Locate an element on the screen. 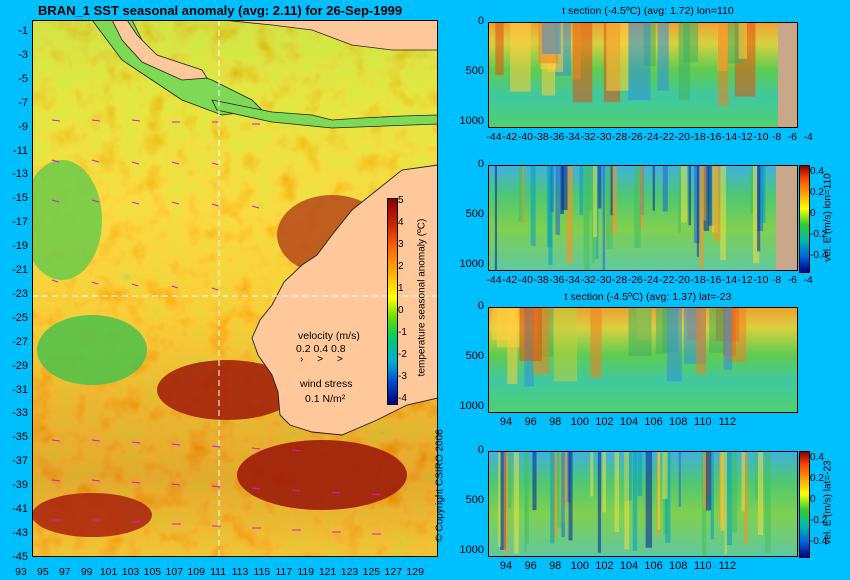 The width and height of the screenshot is (850, 580). vel-colorbar-tick: 0.4 is located at coordinates (817, 457).